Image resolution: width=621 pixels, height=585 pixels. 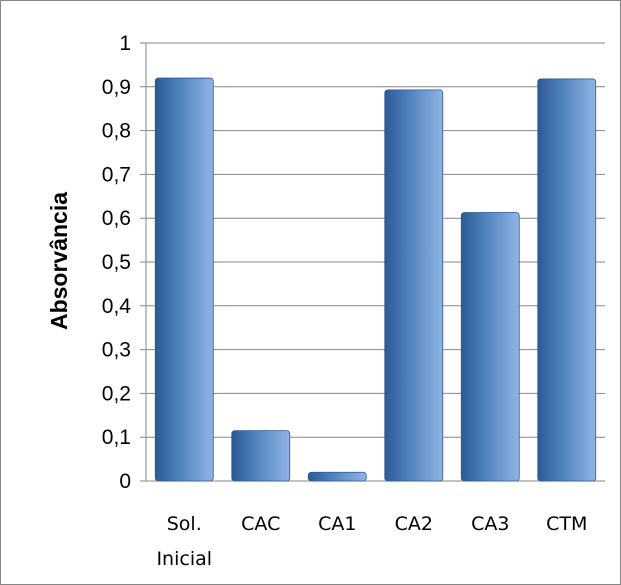 I want to click on y-tick-label: 0,8, so click(x=116, y=131).